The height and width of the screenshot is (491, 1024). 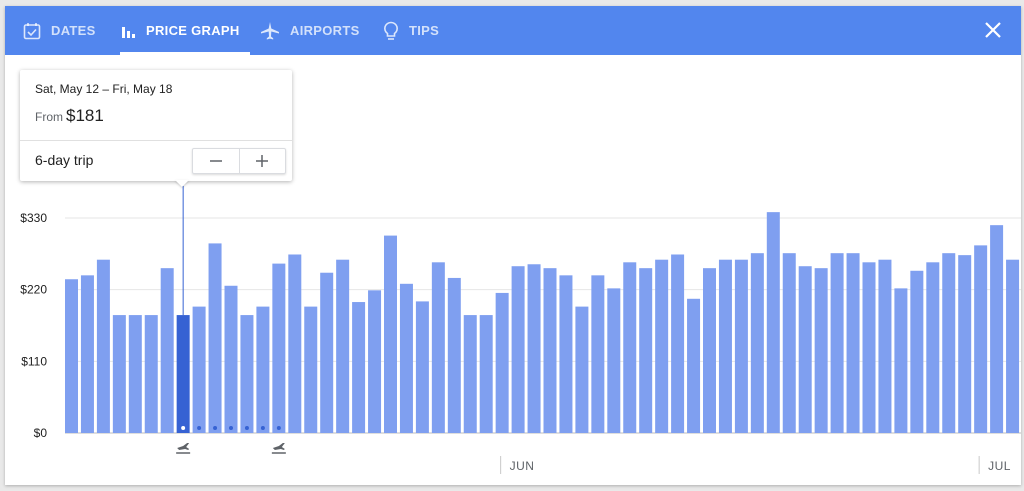 I want to click on selected-price-bar, so click(x=183, y=374).